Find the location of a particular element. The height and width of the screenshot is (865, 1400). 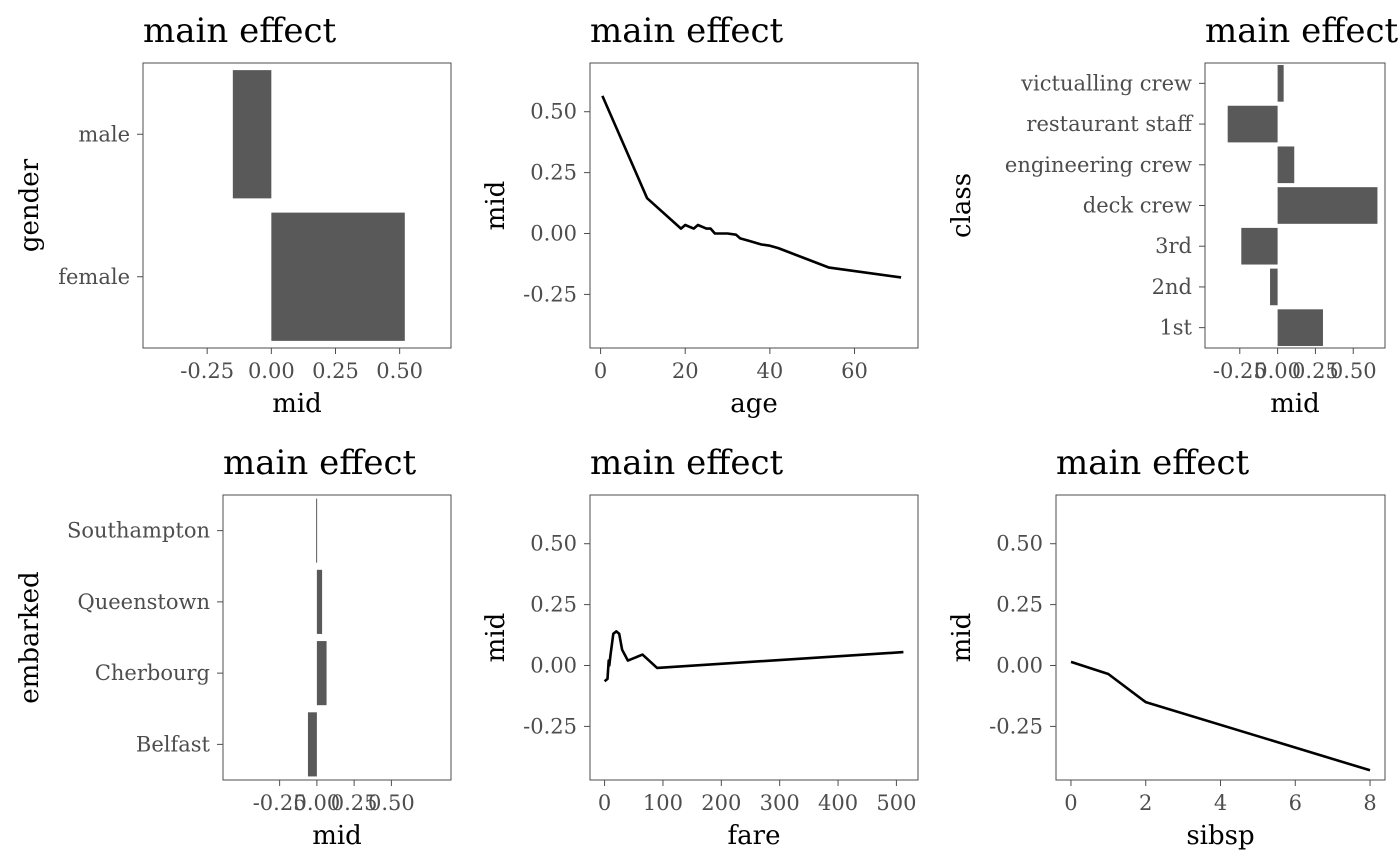

x-axis-title: age is located at coordinates (754, 404).